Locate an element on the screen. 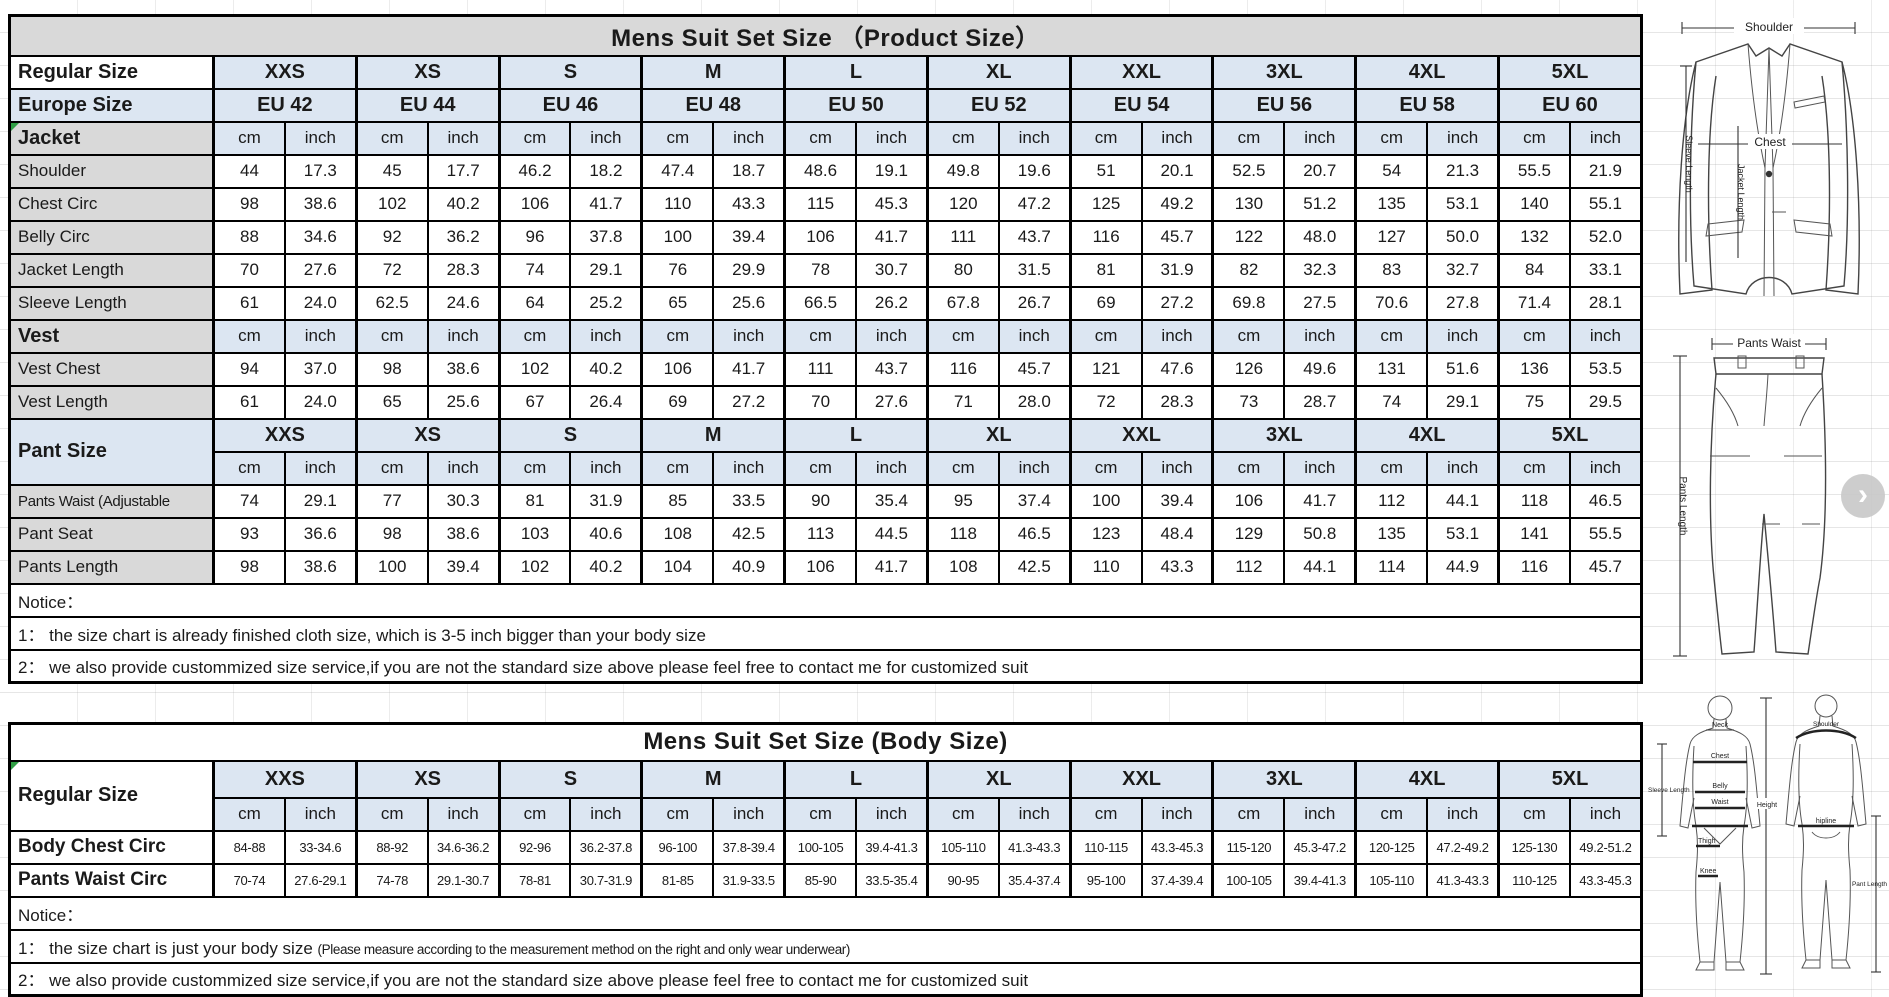 This screenshot has height=997, width=1889. pant-size-header: 3XL is located at coordinates (1284, 435).